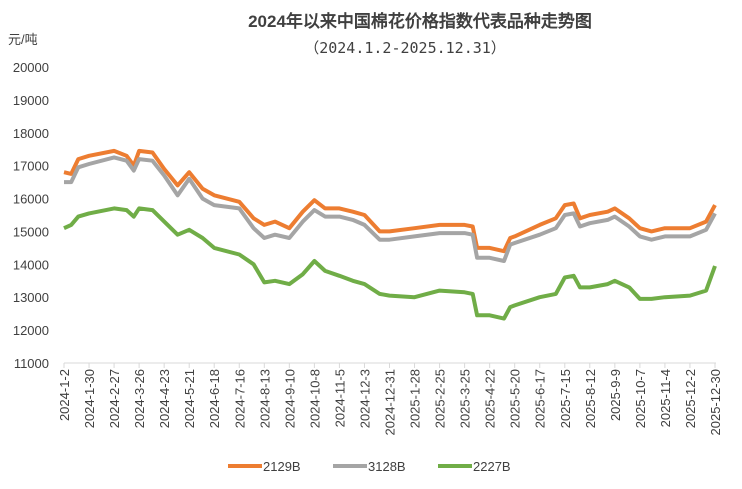 This screenshot has height=489, width=742. Describe the element at coordinates (114, 398) in the screenshot. I see `x-tick-label: 2024-2-27` at that location.